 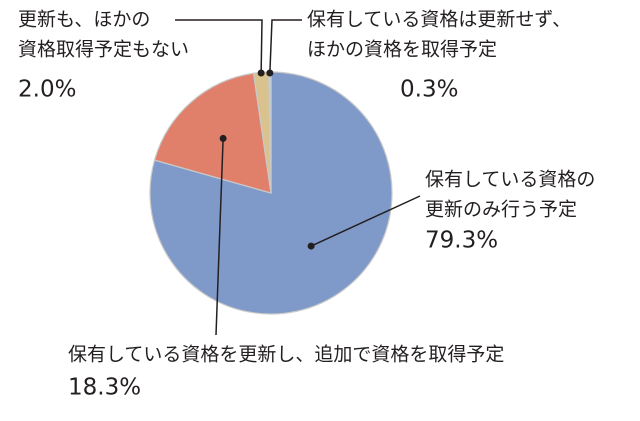 I want to click on value-label: 2.0%, so click(x=47, y=90).